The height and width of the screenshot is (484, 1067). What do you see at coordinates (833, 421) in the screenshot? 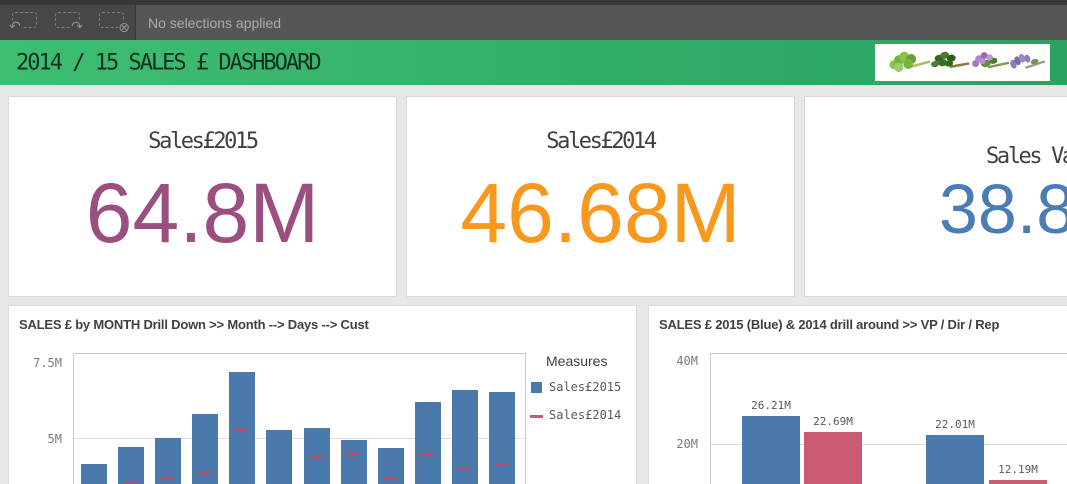
I see `bar-value-label: 22.69M` at bounding box center [833, 421].